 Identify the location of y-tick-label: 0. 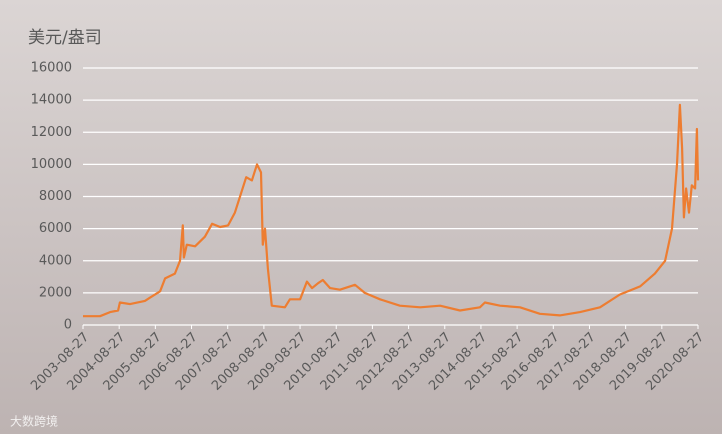
(68, 325).